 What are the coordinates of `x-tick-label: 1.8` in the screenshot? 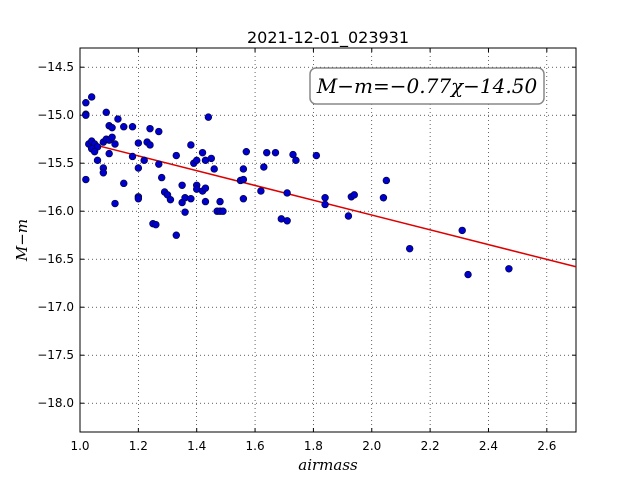 It's located at (313, 446).